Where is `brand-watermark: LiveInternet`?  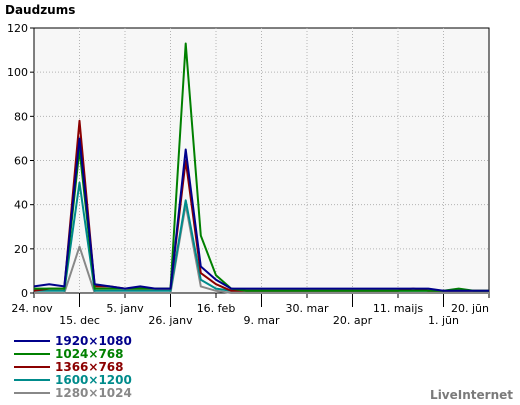 brand-watermark: LiveInternet is located at coordinates (471, 395).